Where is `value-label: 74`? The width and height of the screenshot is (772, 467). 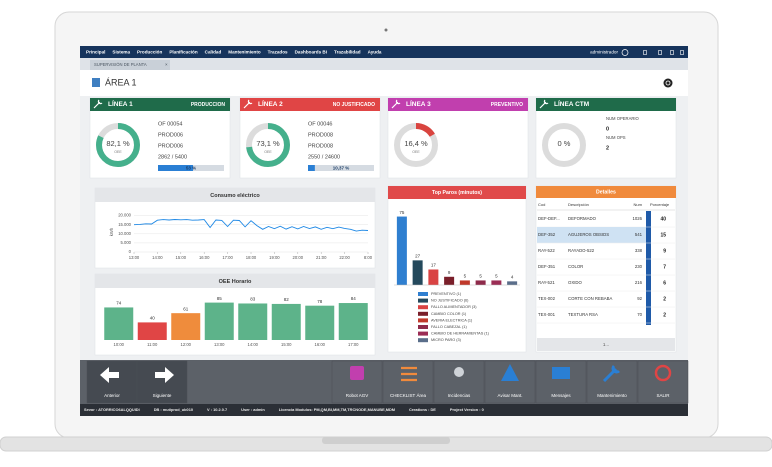
value-label: 74 is located at coordinates (119, 303).